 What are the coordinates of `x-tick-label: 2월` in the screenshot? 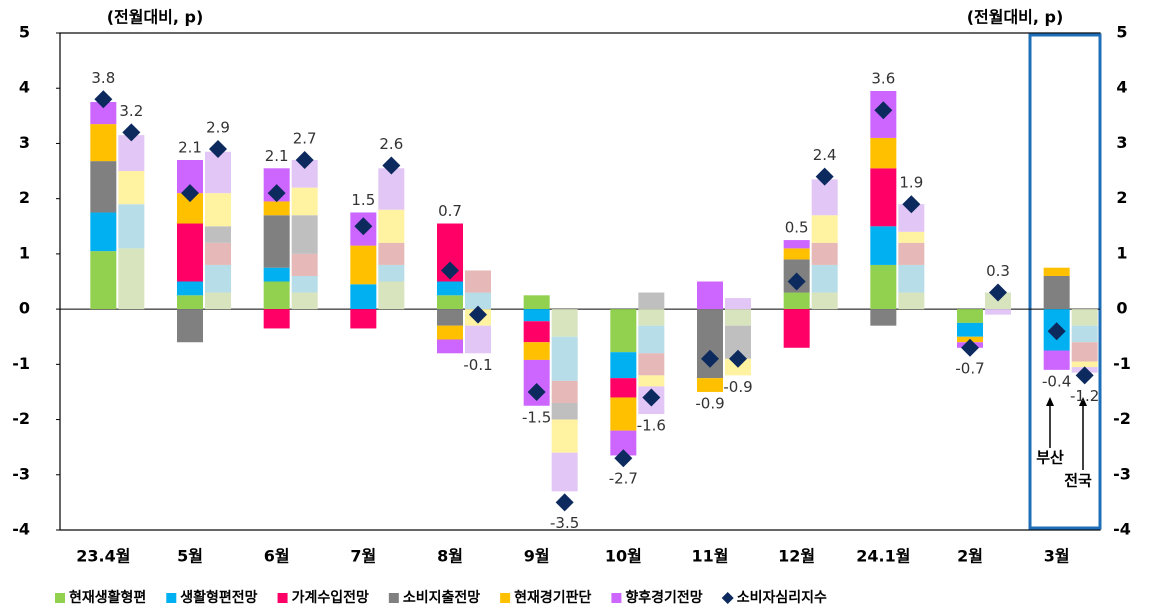 It's located at (970, 556).